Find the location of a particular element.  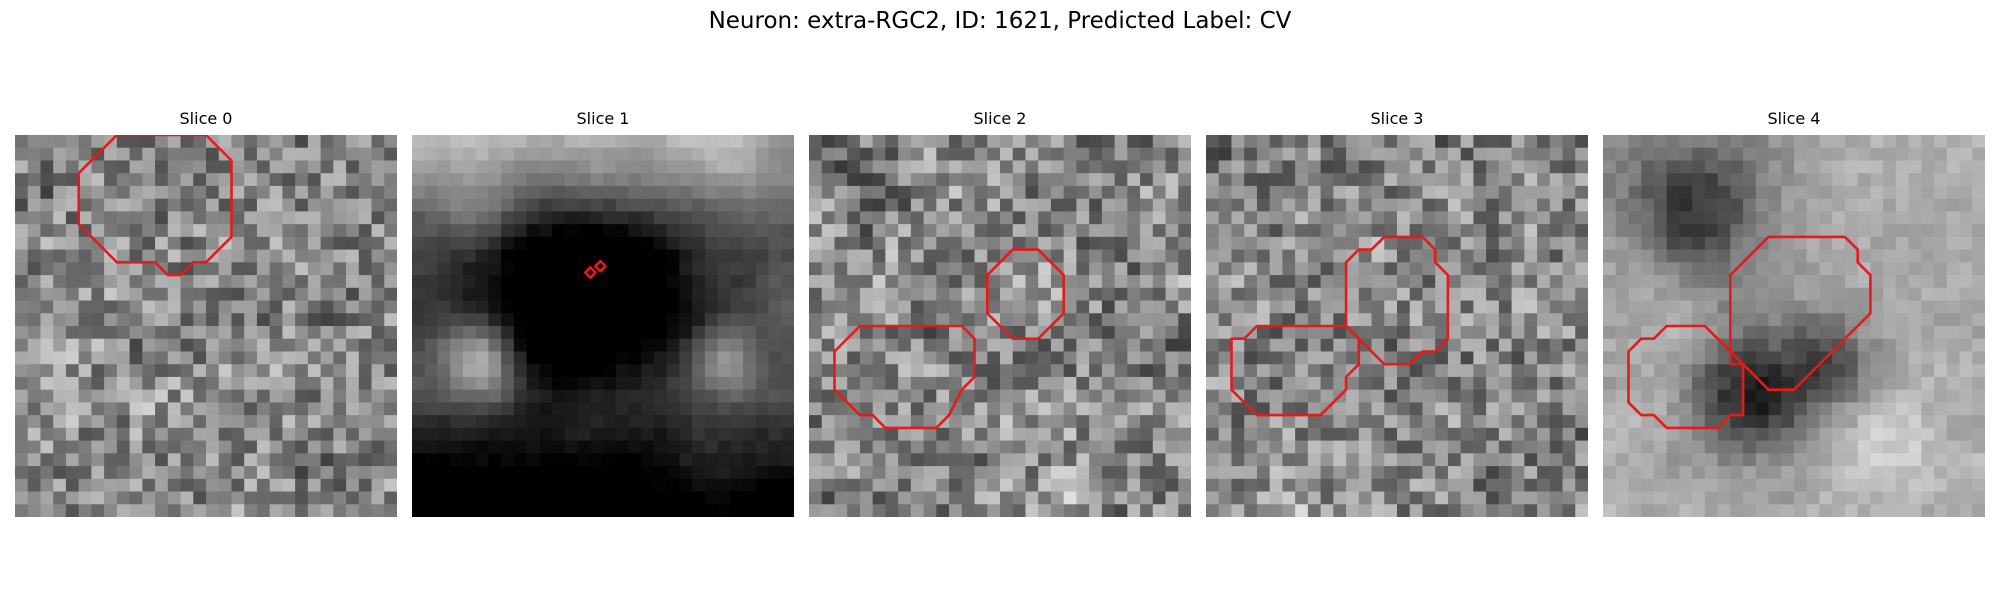

panel-title-slice-1: Slice 1 is located at coordinates (603, 118).